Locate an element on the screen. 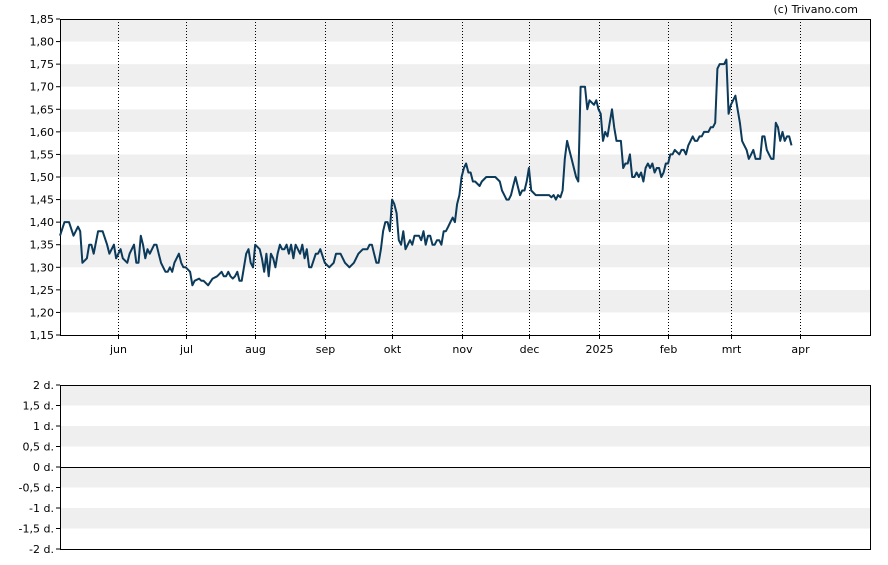 The height and width of the screenshot is (565, 888). price-y-tick-label: 1,55 is located at coordinates (42, 154).